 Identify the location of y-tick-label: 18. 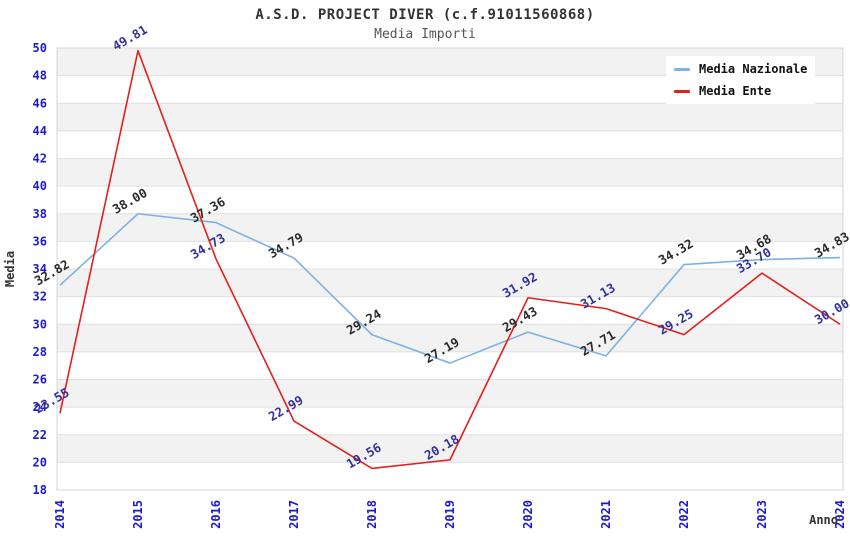
(40, 490).